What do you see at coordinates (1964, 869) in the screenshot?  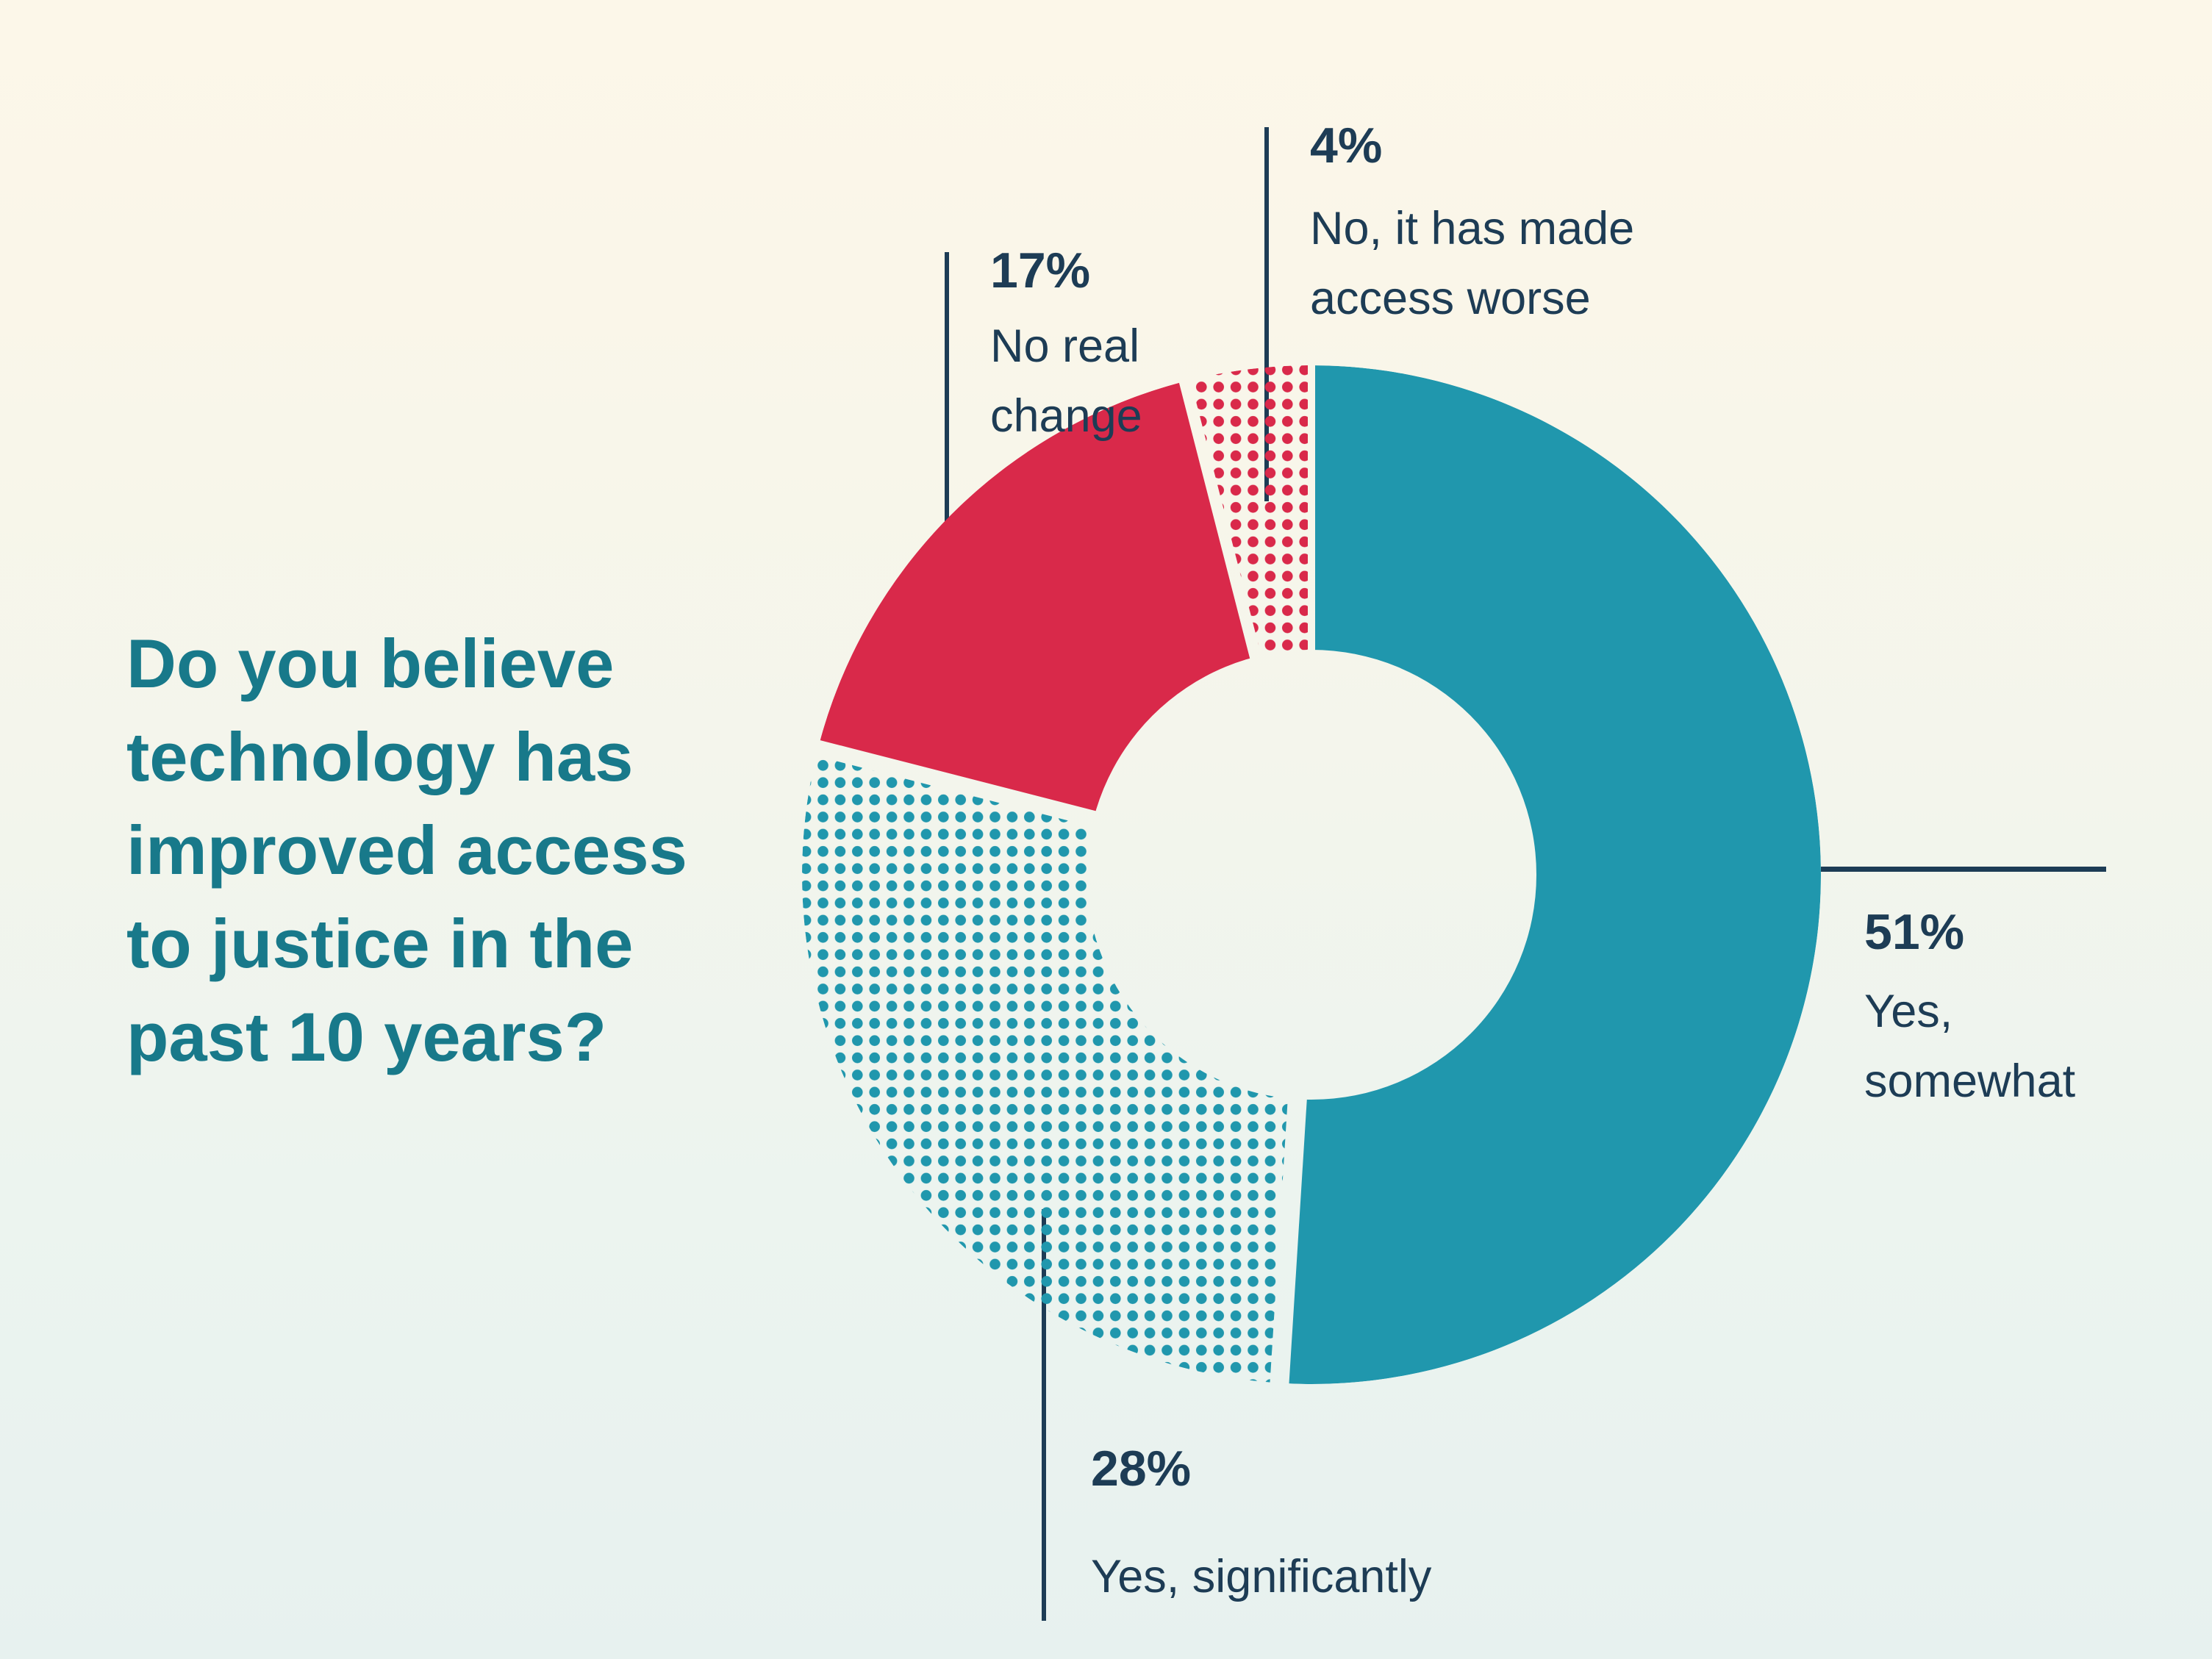 I see `leader-line-yes-somewhat` at bounding box center [1964, 869].